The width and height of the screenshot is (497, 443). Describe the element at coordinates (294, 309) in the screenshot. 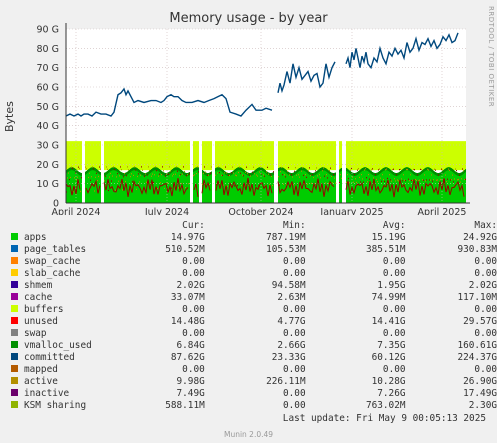

I see `legend-min-value: 0.00` at that location.